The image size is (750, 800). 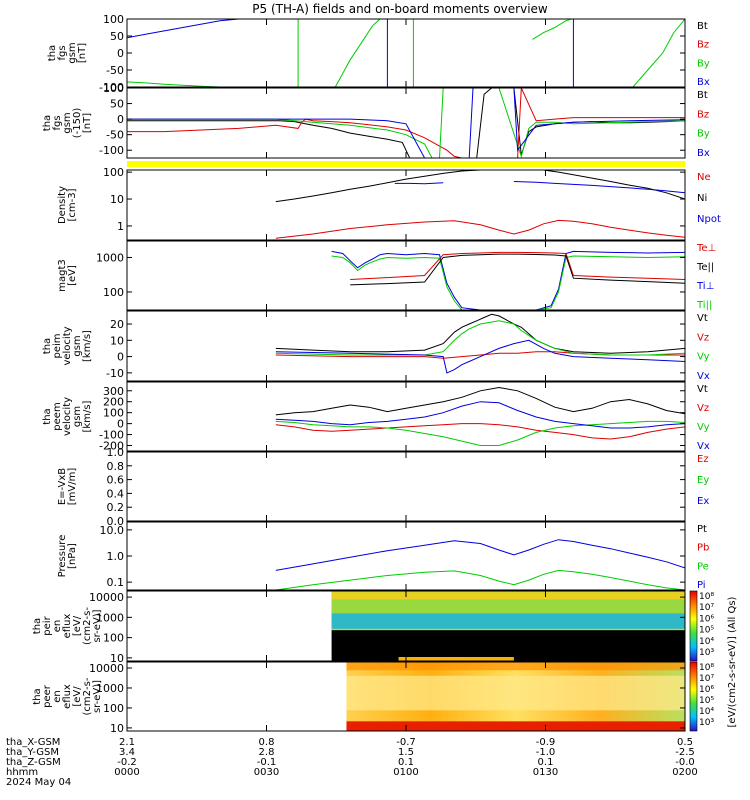 I want to click on y-axis-label: E=-VxB, so click(x=62, y=486).